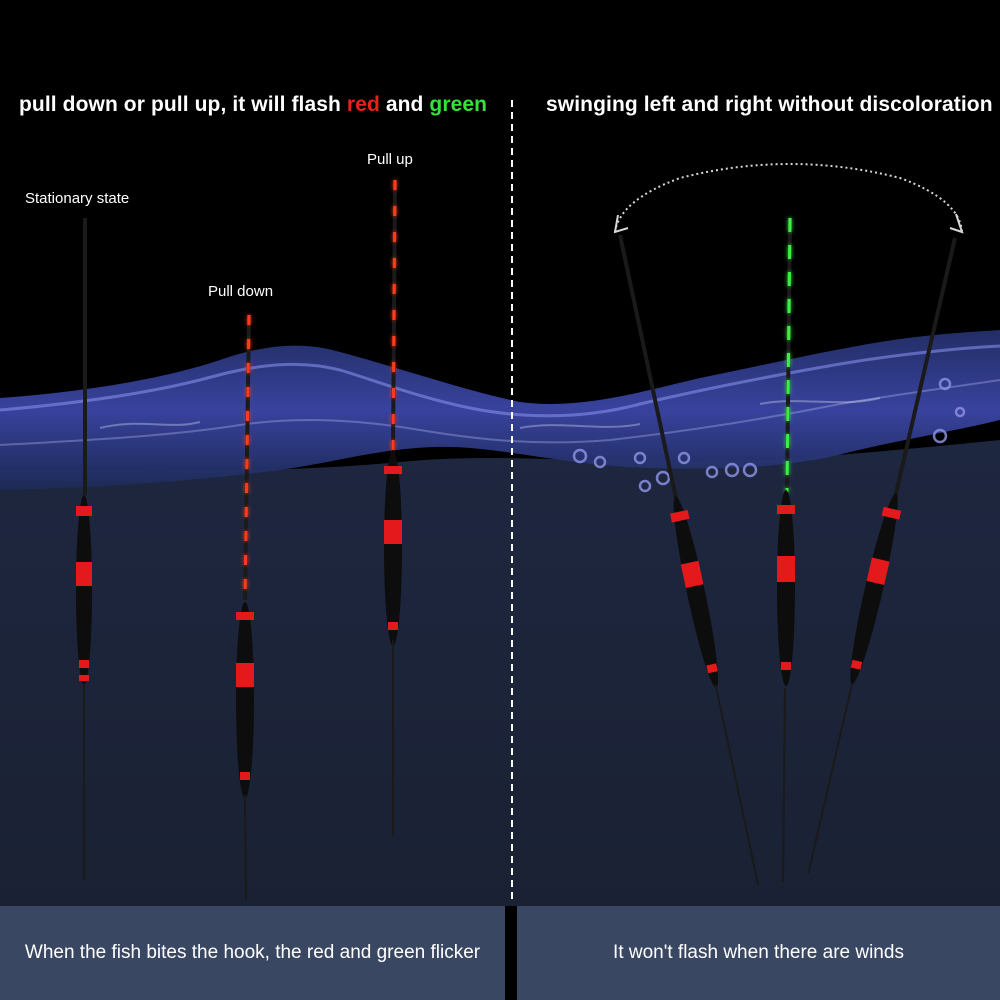 Image resolution: width=1000 pixels, height=1000 pixels. What do you see at coordinates (77, 198) in the screenshot?
I see `label-stationary-state: Stationary state` at bounding box center [77, 198].